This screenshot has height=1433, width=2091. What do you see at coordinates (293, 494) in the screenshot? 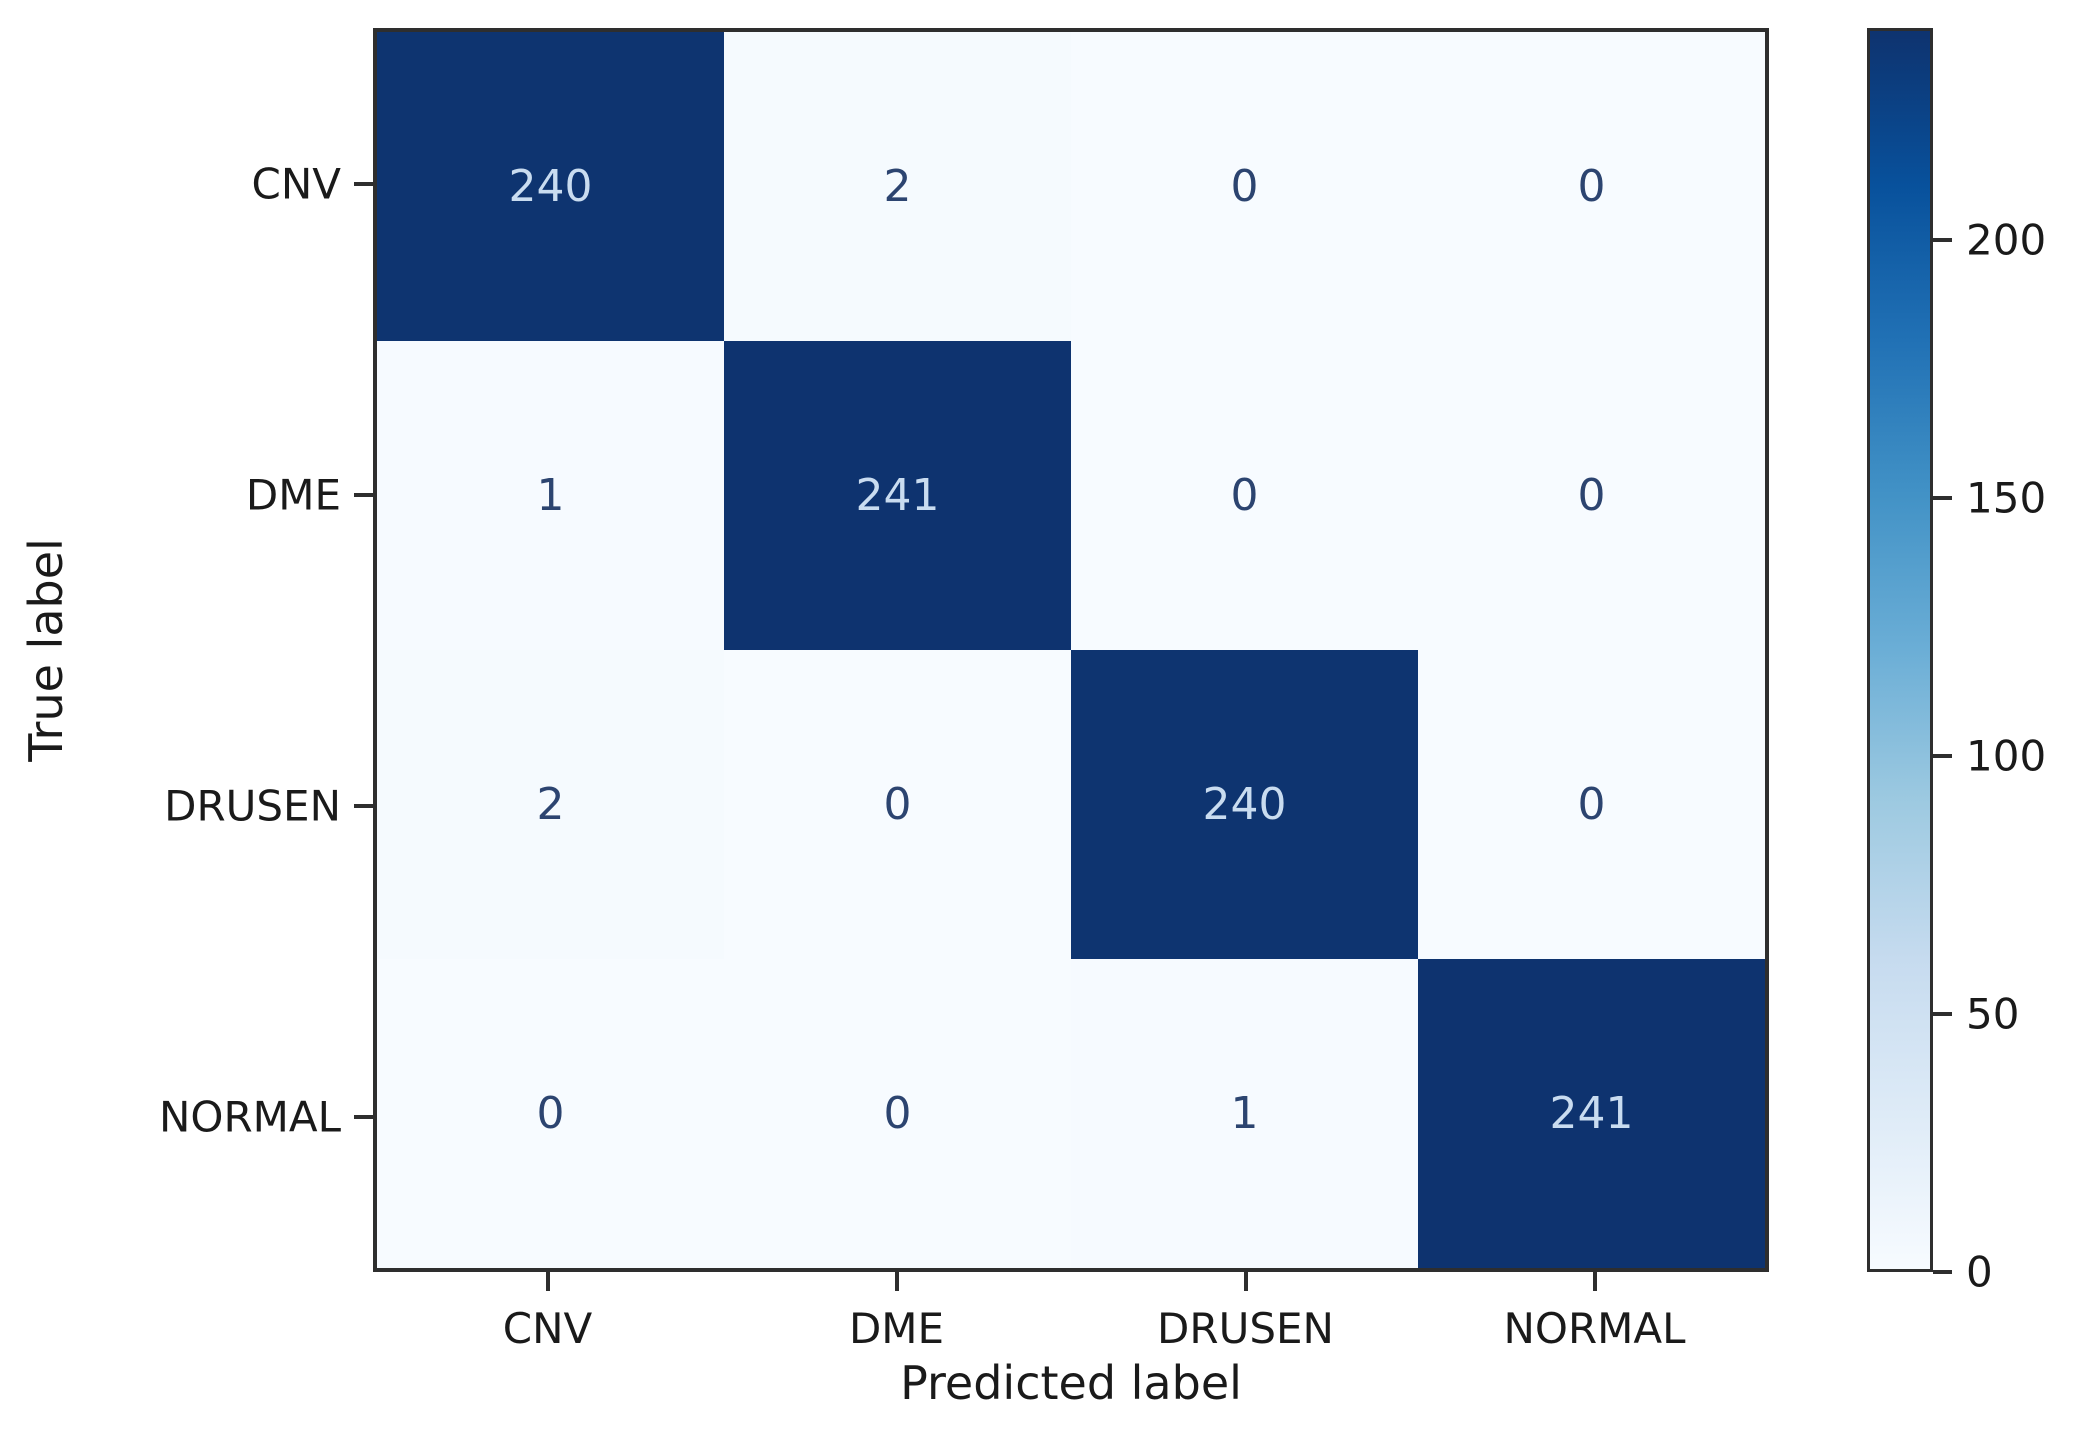
I see `y-tick-label-DME: DME` at bounding box center [293, 494].